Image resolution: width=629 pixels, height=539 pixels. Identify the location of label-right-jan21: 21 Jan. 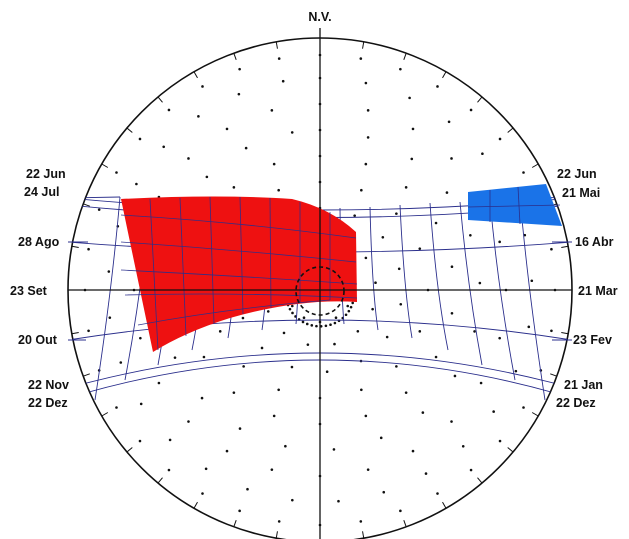
(583, 385).